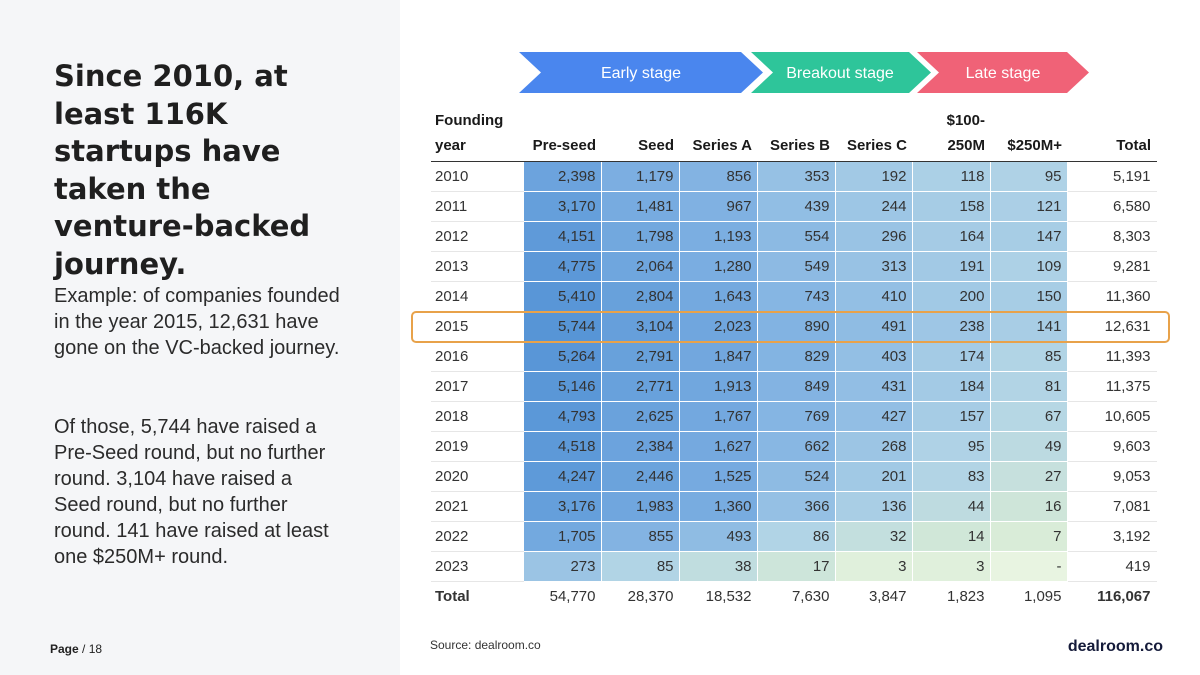 The width and height of the screenshot is (1200, 675). What do you see at coordinates (874, 326) in the screenshot?
I see `value-cell: 491` at bounding box center [874, 326].